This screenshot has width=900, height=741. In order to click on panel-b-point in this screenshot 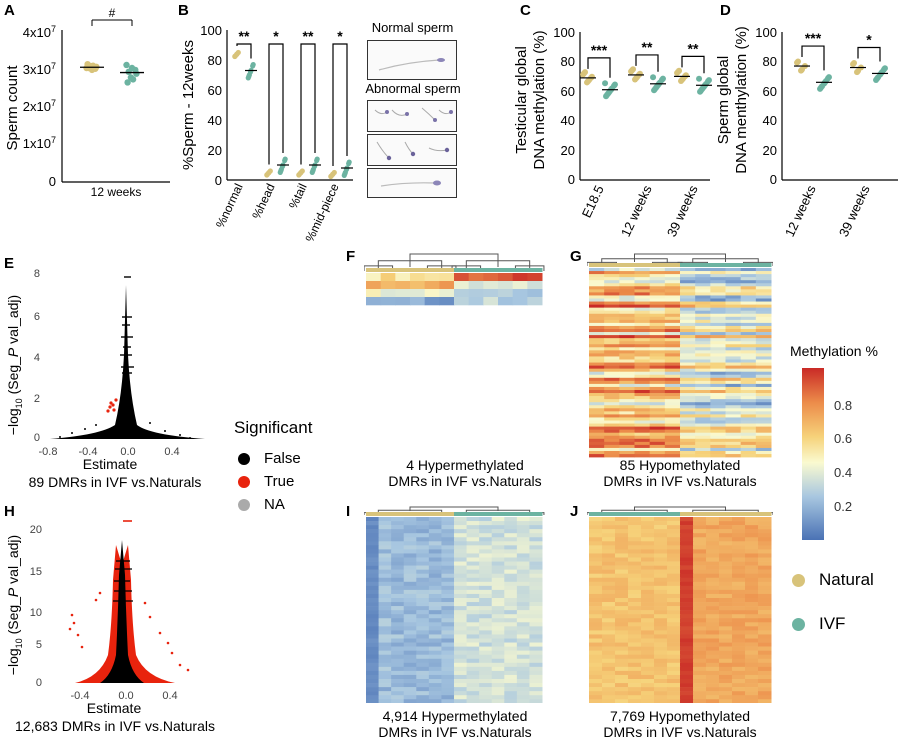, I will do `click(237, 54)`.